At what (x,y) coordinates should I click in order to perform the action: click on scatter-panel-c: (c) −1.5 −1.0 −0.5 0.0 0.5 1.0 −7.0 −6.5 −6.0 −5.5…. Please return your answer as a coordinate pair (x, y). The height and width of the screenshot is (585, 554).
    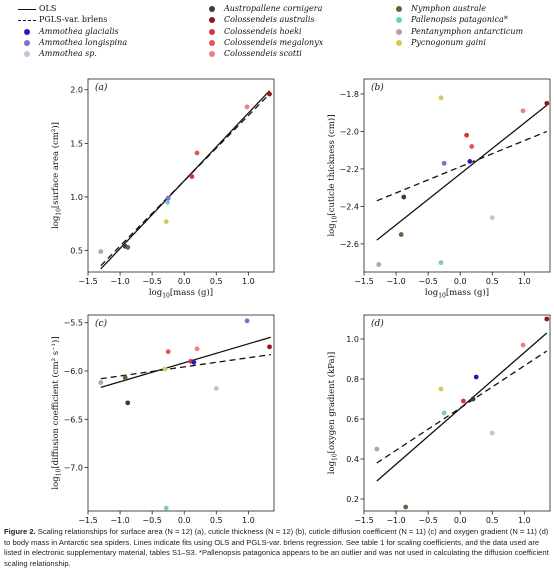
    Looking at the image, I should click on (162, 420).